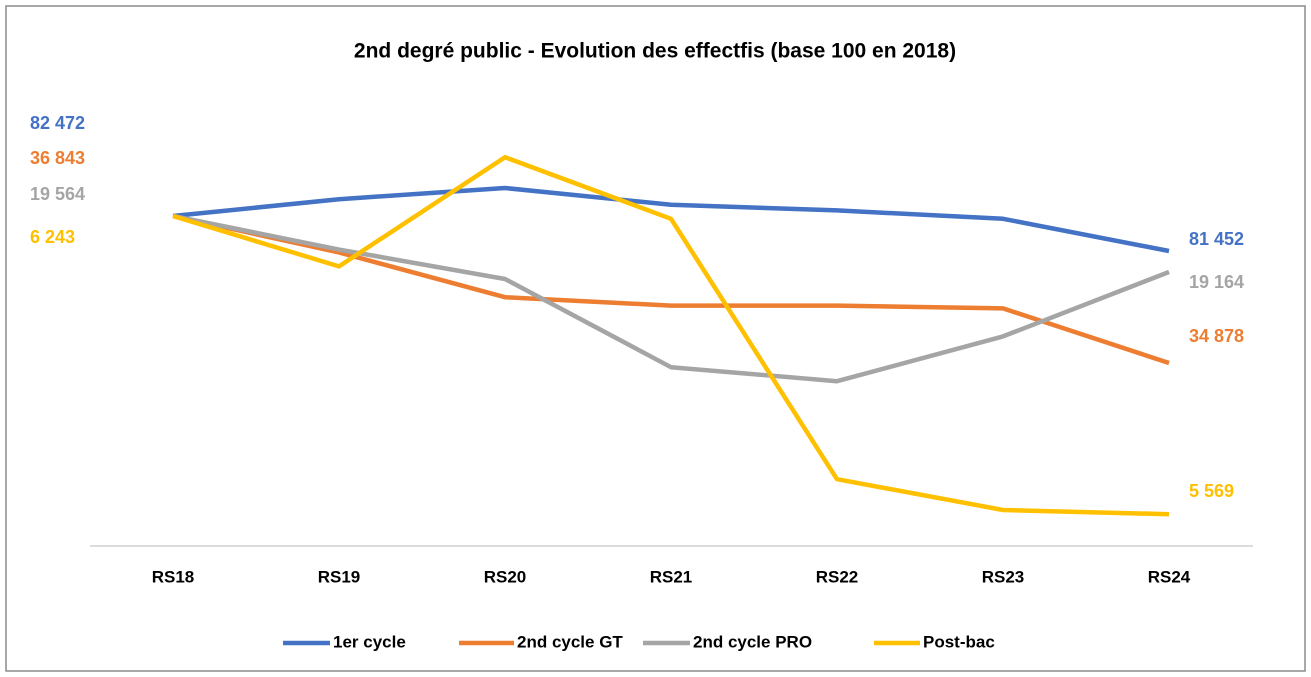 The height and width of the screenshot is (677, 1311). I want to click on start-label: 36 843, so click(57, 158).